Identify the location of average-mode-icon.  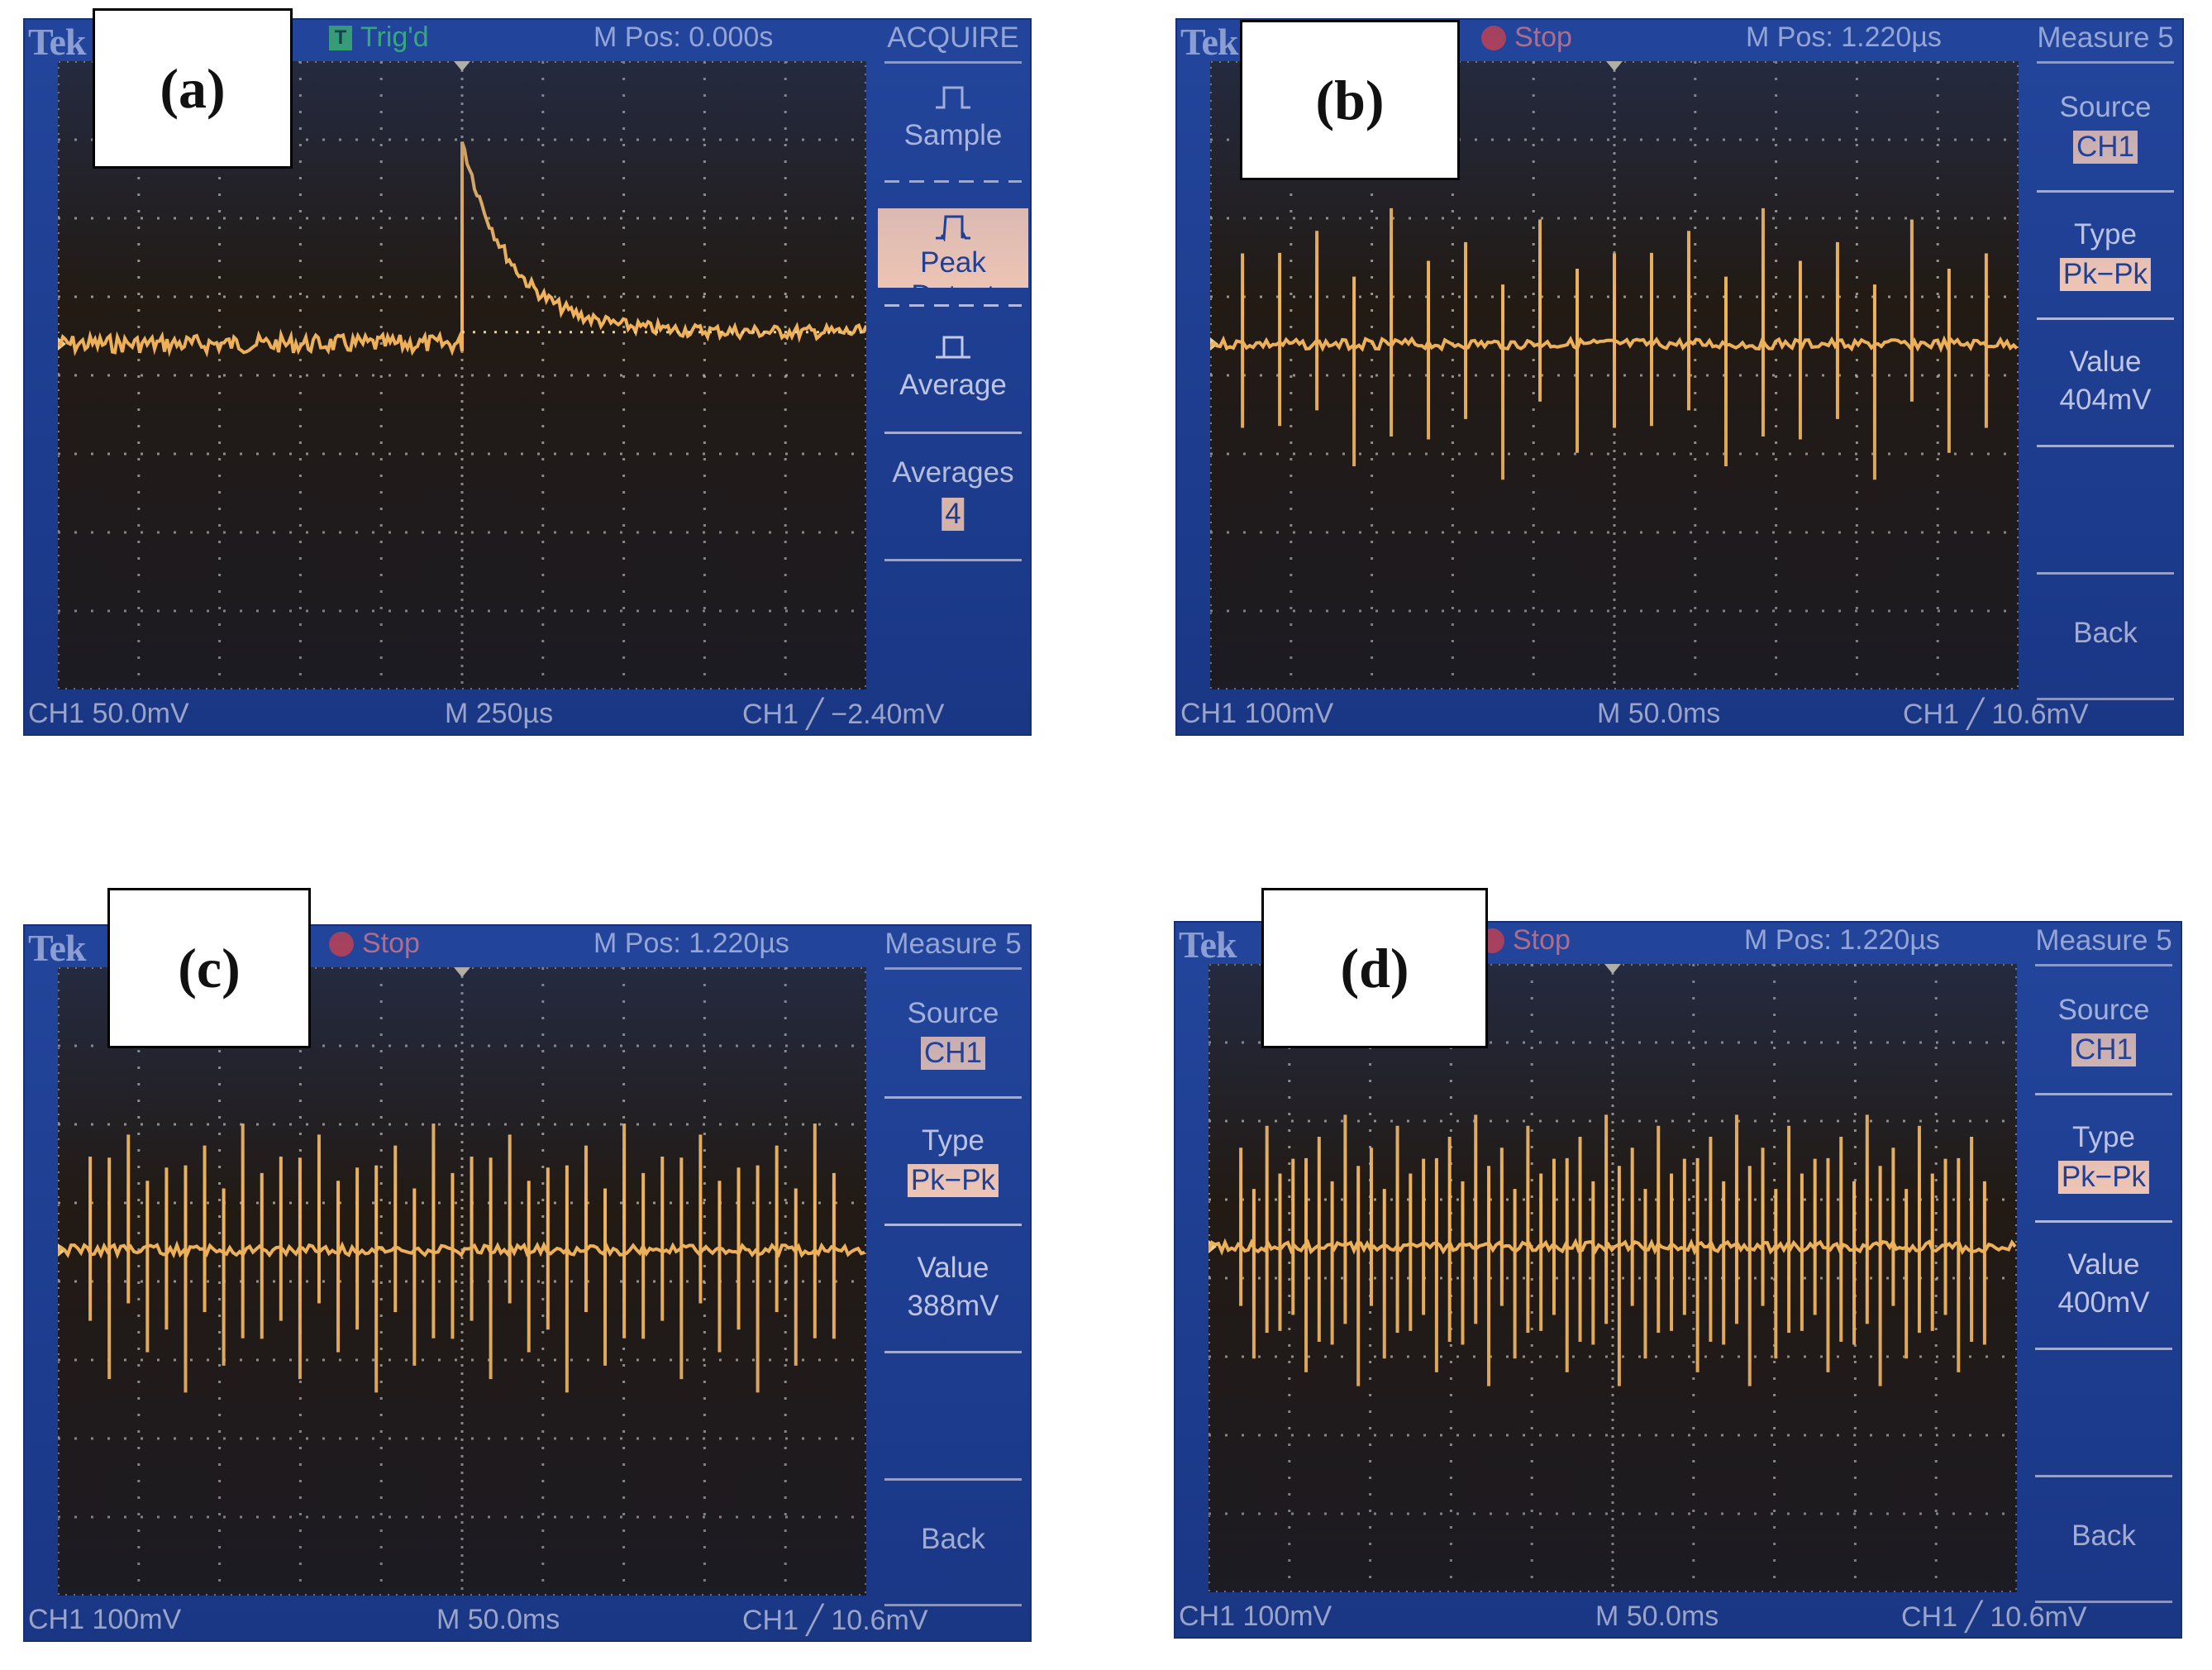
(953, 347).